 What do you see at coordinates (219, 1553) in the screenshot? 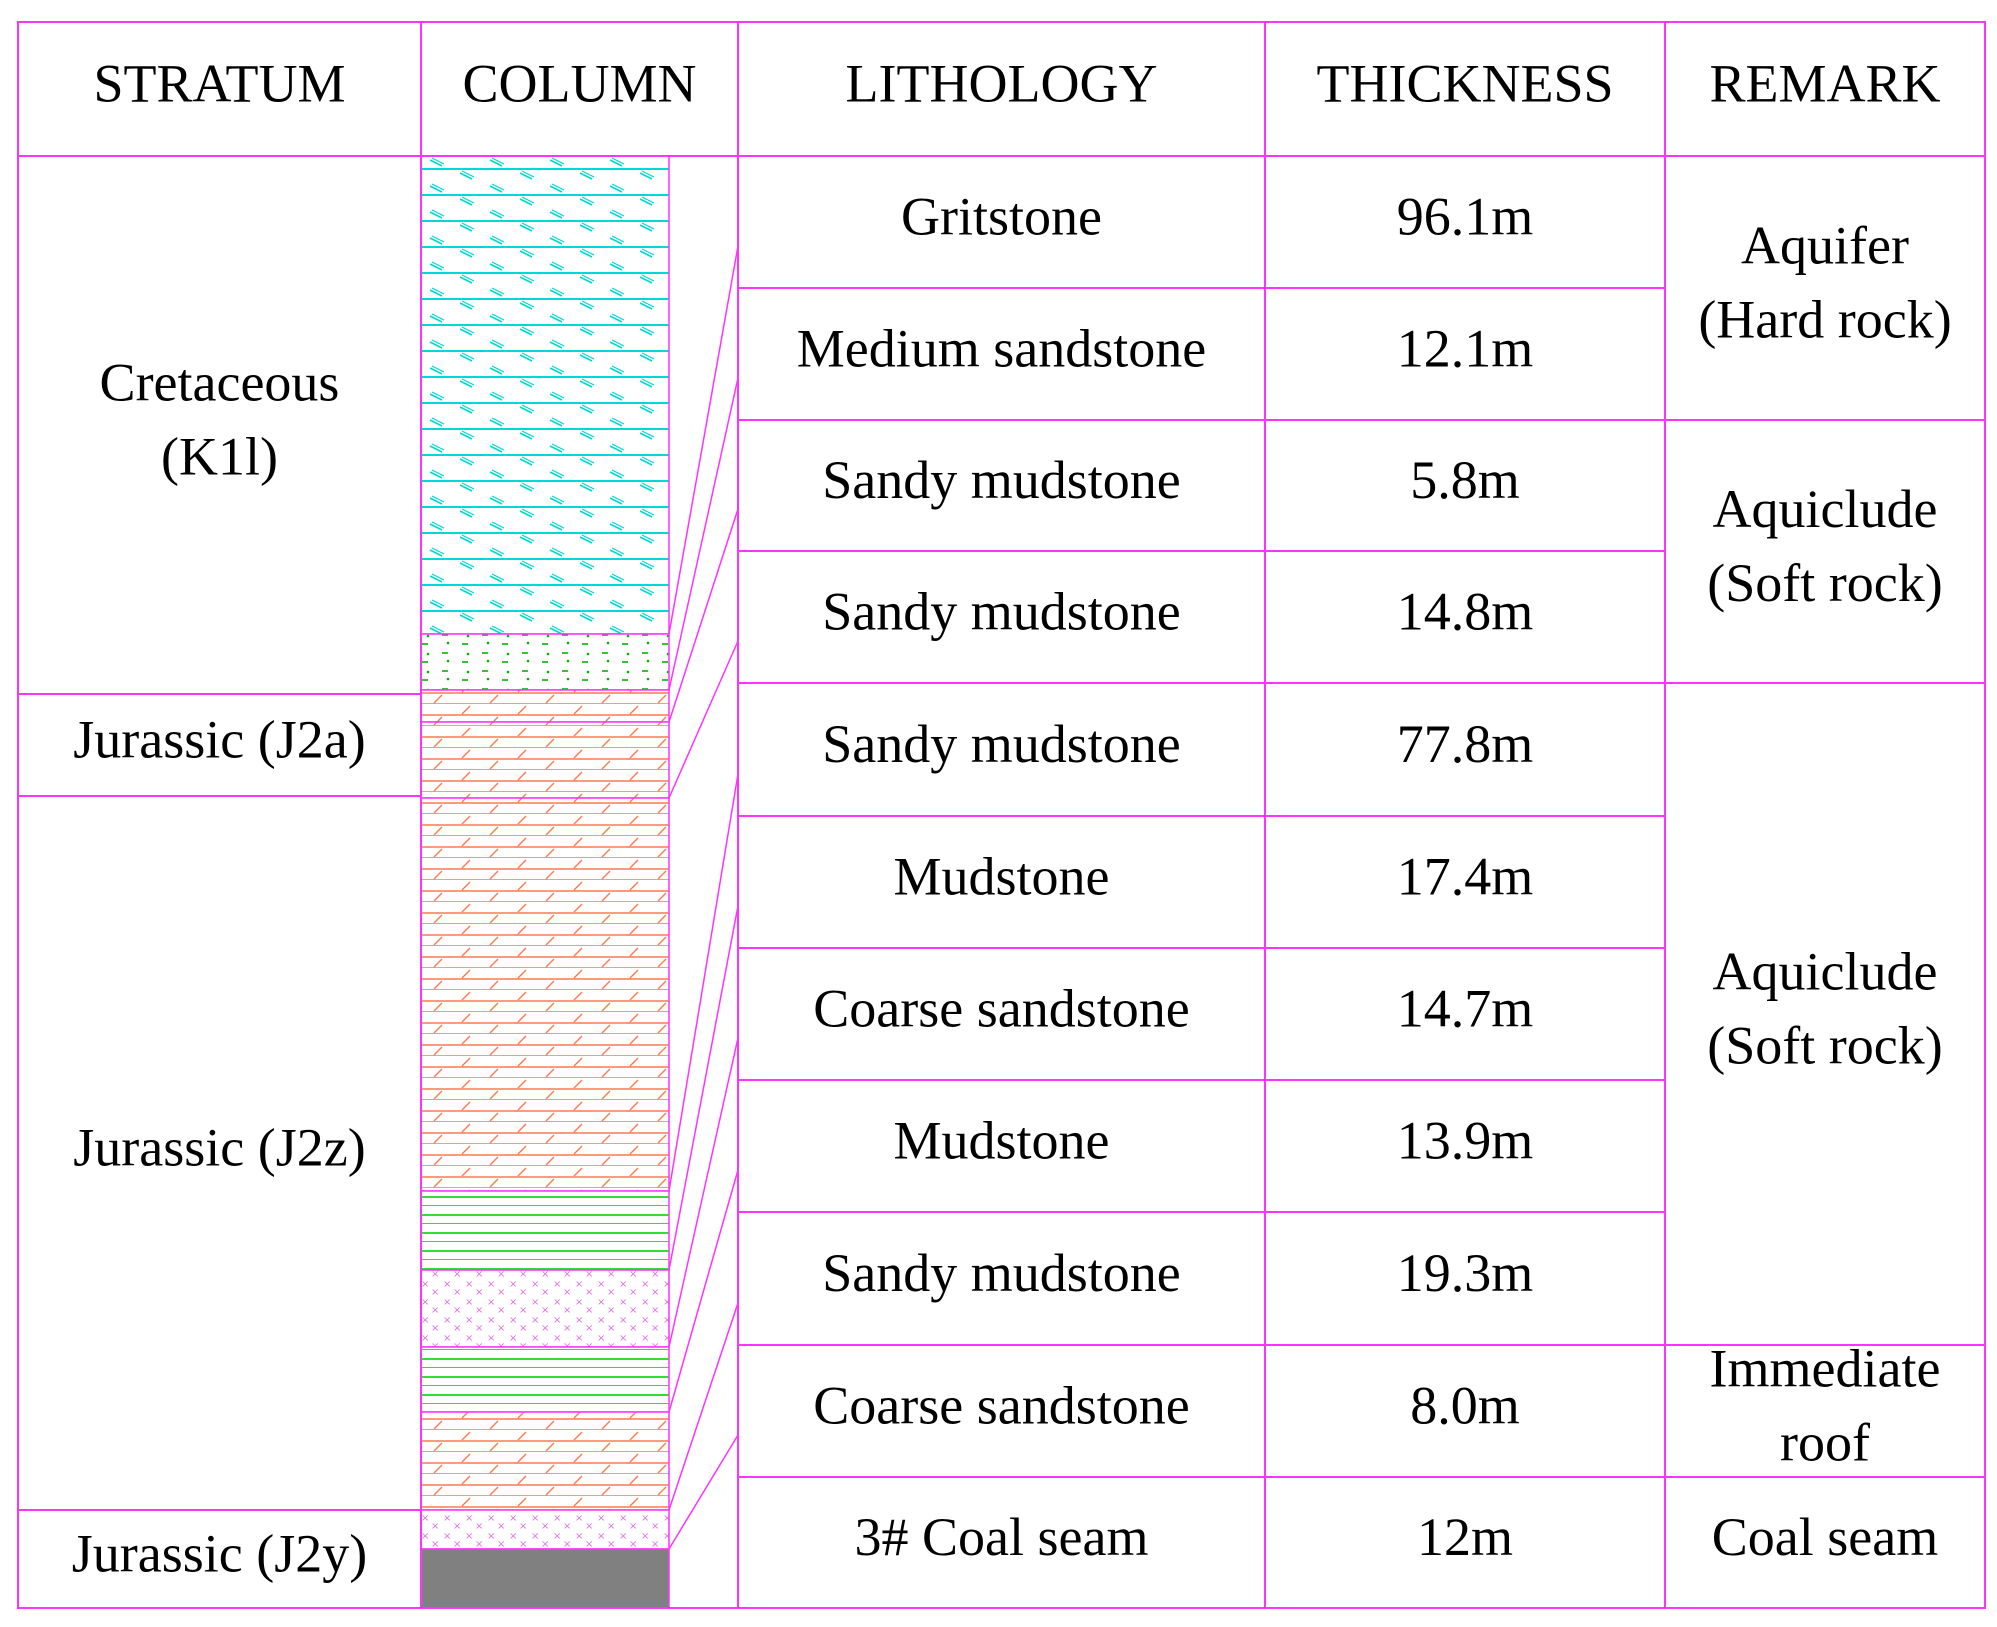
I see `stratum-label: Jurassic (J2y)` at bounding box center [219, 1553].